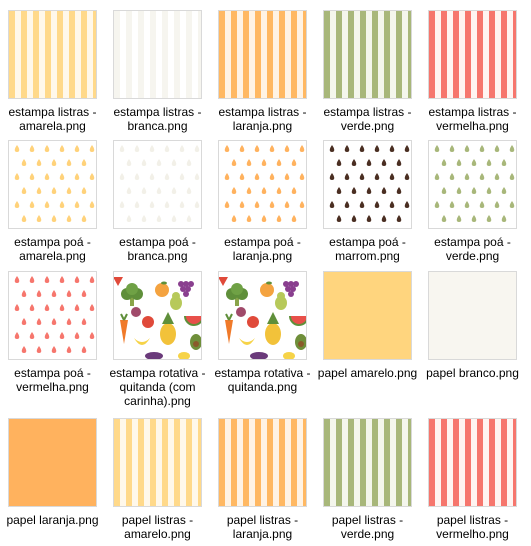 Image resolution: width=531 pixels, height=546 pixels. What do you see at coordinates (52, 201) in the screenshot?
I see `file-item: estampa poá - amarela.png` at bounding box center [52, 201].